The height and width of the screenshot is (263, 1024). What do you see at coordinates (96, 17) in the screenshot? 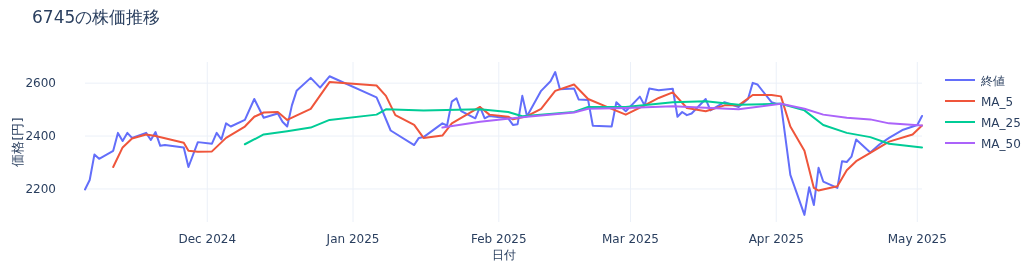
I see `chart-title: 6745の株価推移` at bounding box center [96, 17].